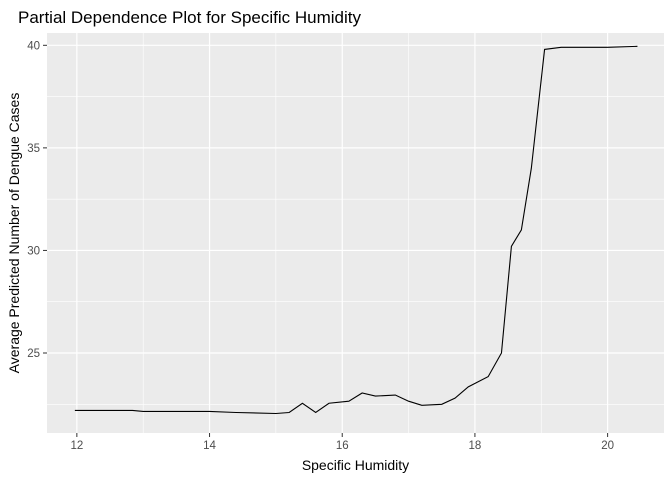  I want to click on y-tick-label: 25, so click(33, 354).